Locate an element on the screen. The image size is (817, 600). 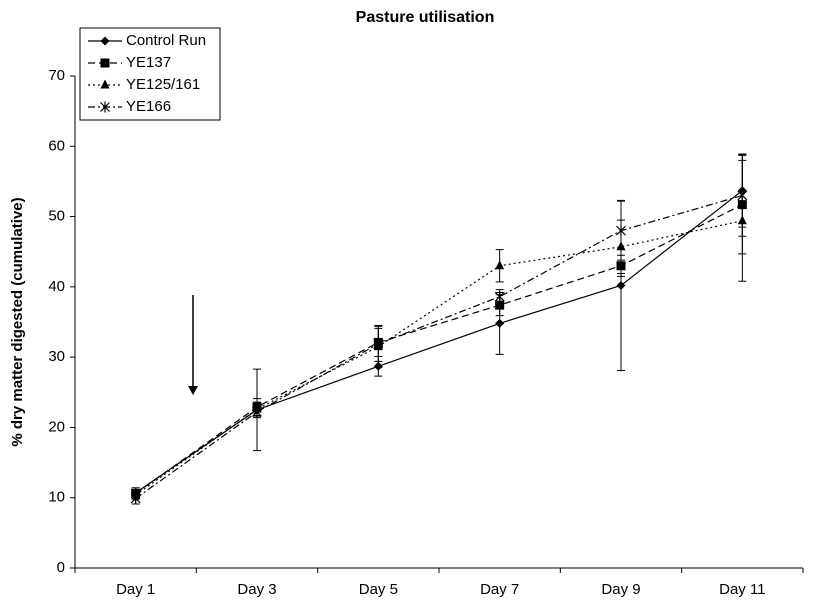
legend-label: YE125/161 is located at coordinates (163, 84).